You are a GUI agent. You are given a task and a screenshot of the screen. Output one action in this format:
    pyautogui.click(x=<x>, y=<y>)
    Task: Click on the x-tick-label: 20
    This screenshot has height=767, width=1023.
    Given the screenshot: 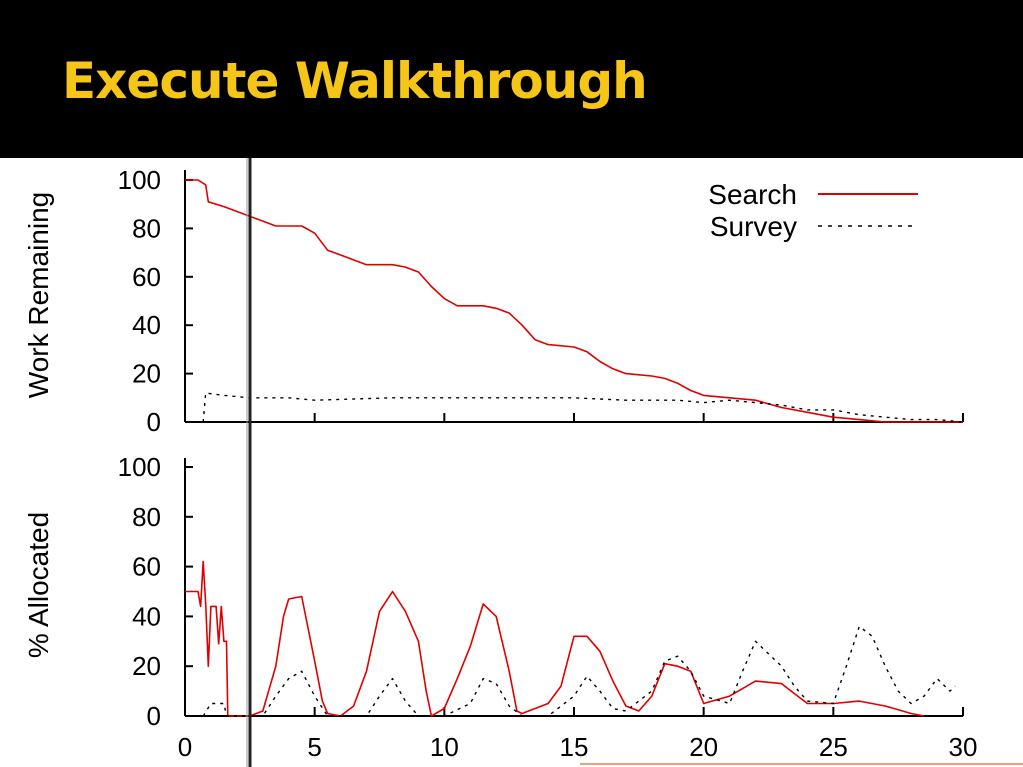 What is the action you would take?
    pyautogui.click(x=703, y=747)
    